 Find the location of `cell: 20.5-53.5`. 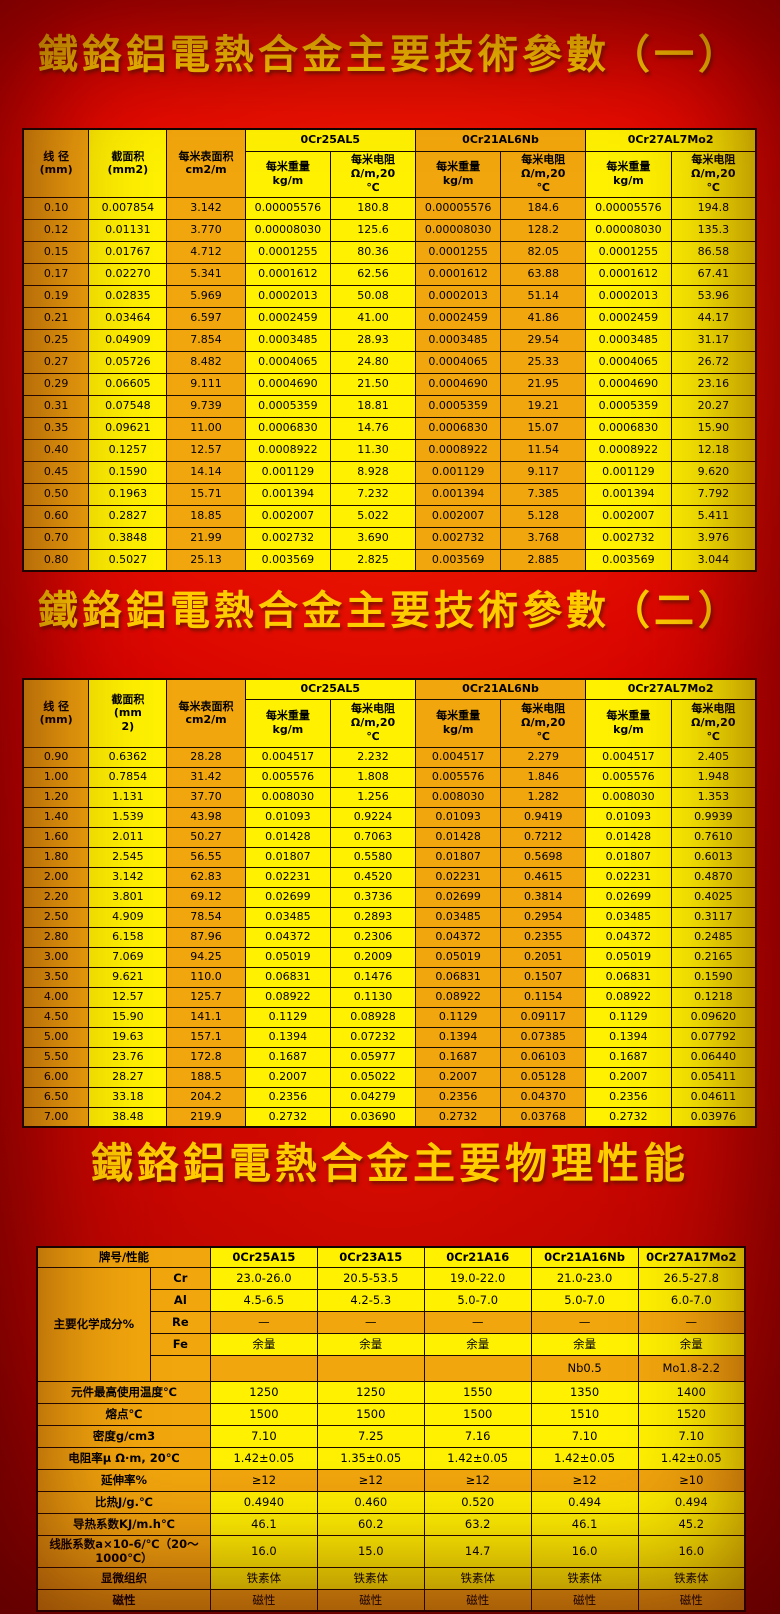

cell: 20.5-53.5 is located at coordinates (370, 1278).